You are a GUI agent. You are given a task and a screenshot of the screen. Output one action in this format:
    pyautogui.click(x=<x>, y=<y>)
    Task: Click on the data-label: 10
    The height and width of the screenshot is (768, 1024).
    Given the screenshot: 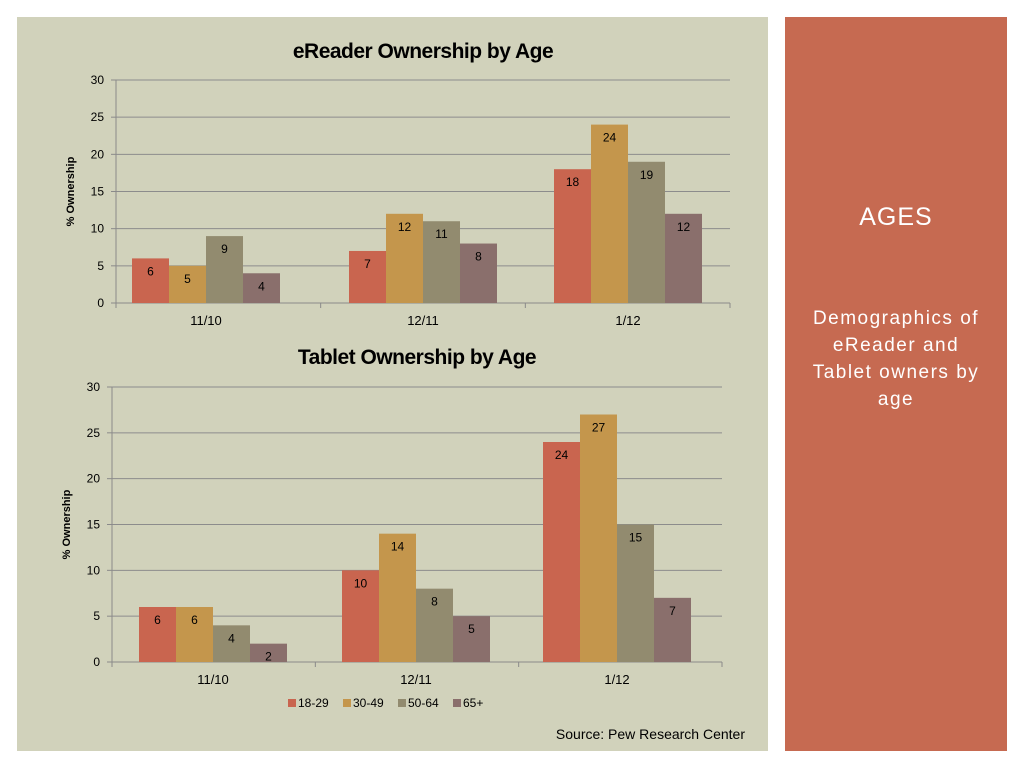 What is the action you would take?
    pyautogui.click(x=361, y=583)
    